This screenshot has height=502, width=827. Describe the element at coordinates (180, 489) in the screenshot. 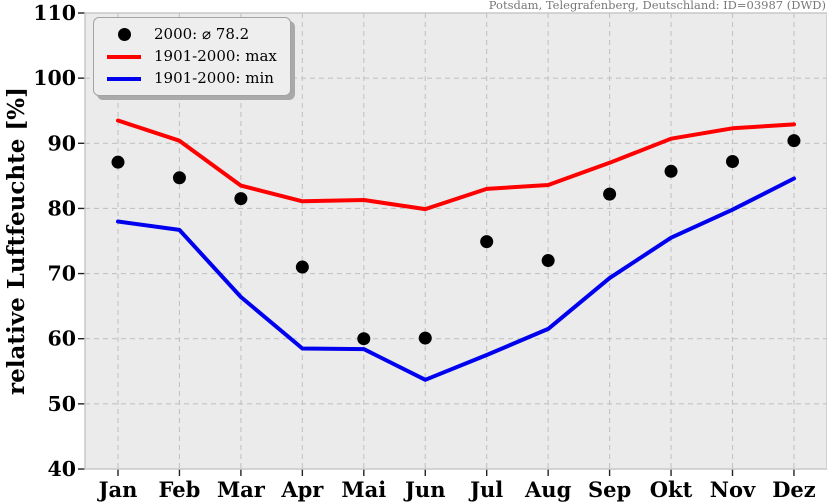

I see `x-tick-label-Feb: Feb` at that location.